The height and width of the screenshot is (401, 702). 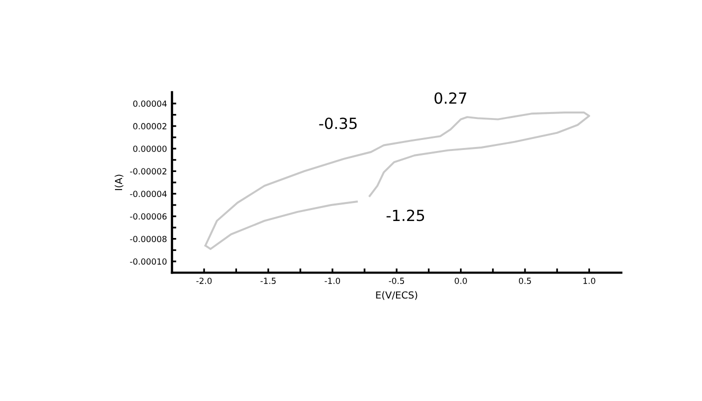 I want to click on x-tick-label: -1.5, so click(x=268, y=281).